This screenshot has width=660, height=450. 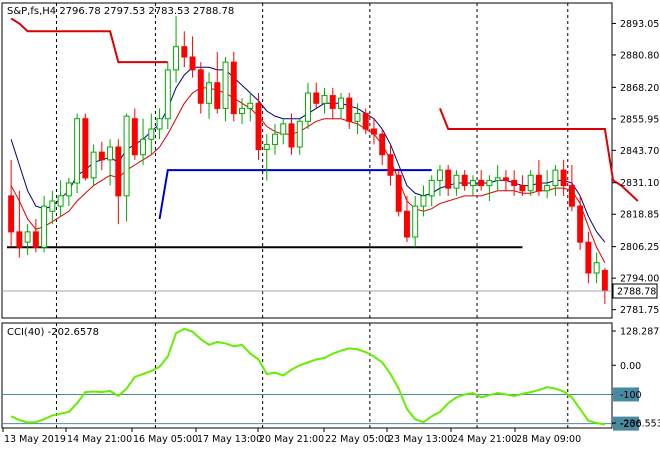 What do you see at coordinates (99, 439) in the screenshot?
I see `time-tick-label: 14 May 21:00` at bounding box center [99, 439].